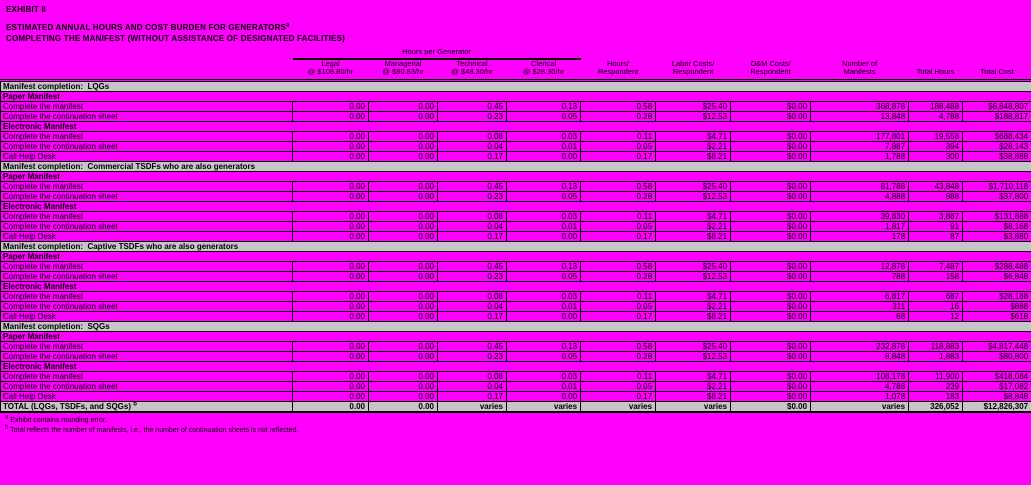  Describe the element at coordinates (860, 396) in the screenshot. I see `value-cell: 1,078` at that location.